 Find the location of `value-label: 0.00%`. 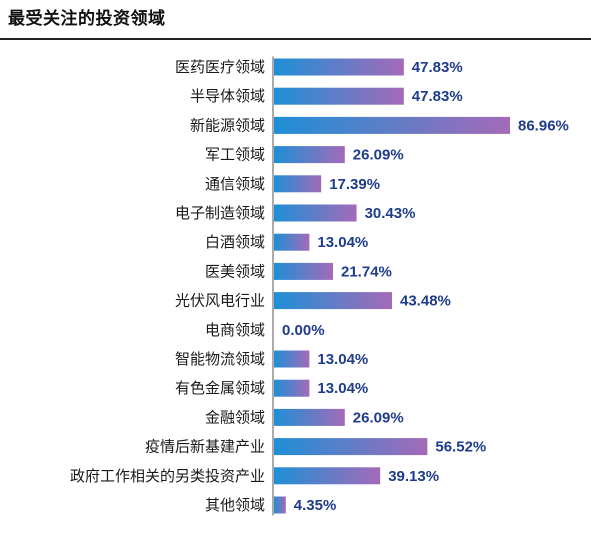

value-label: 0.00% is located at coordinates (303, 330).